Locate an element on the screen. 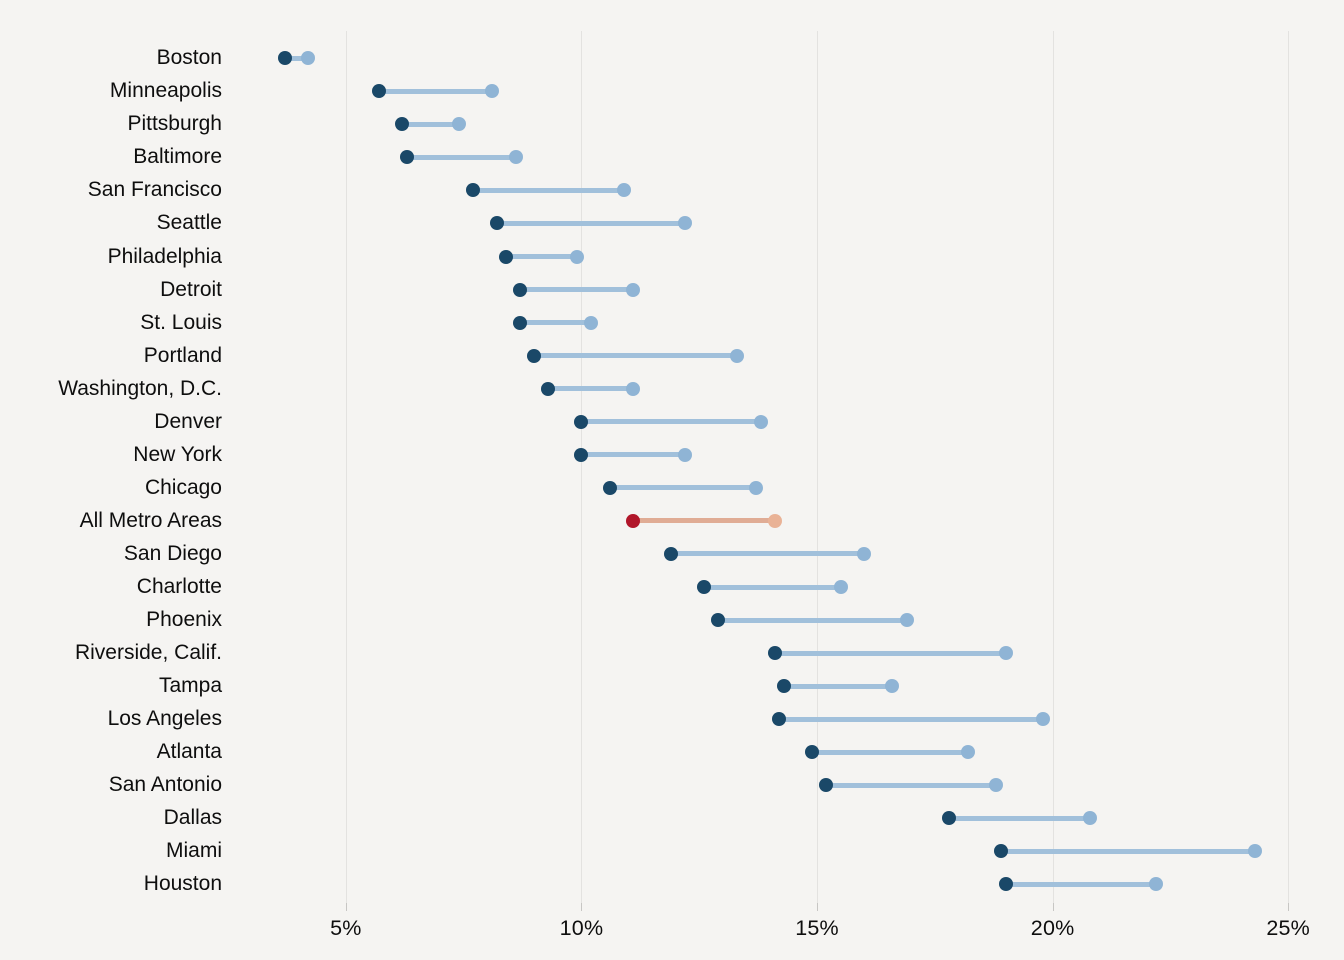 The width and height of the screenshot is (1344, 960). row-label: Philadelphia is located at coordinates (164, 256).